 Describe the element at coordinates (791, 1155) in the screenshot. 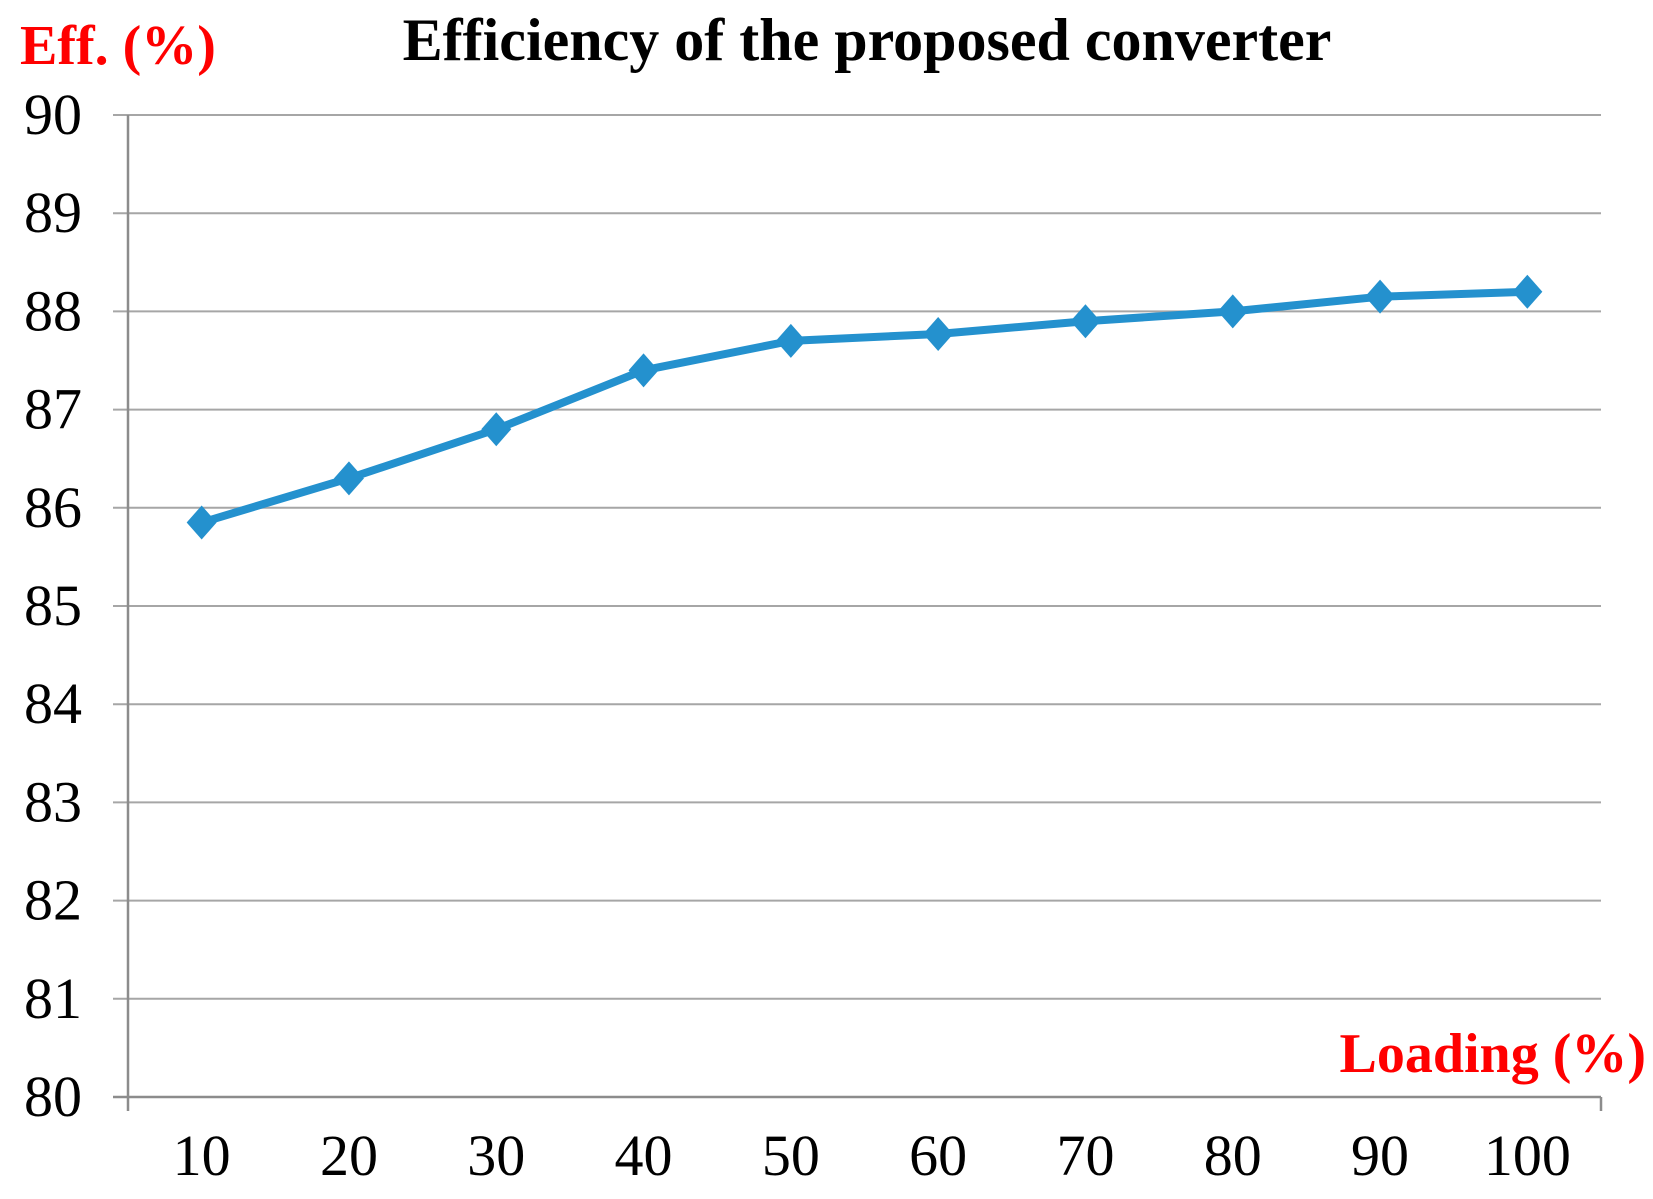

I see `x-axis-tick-label-50: 50` at that location.